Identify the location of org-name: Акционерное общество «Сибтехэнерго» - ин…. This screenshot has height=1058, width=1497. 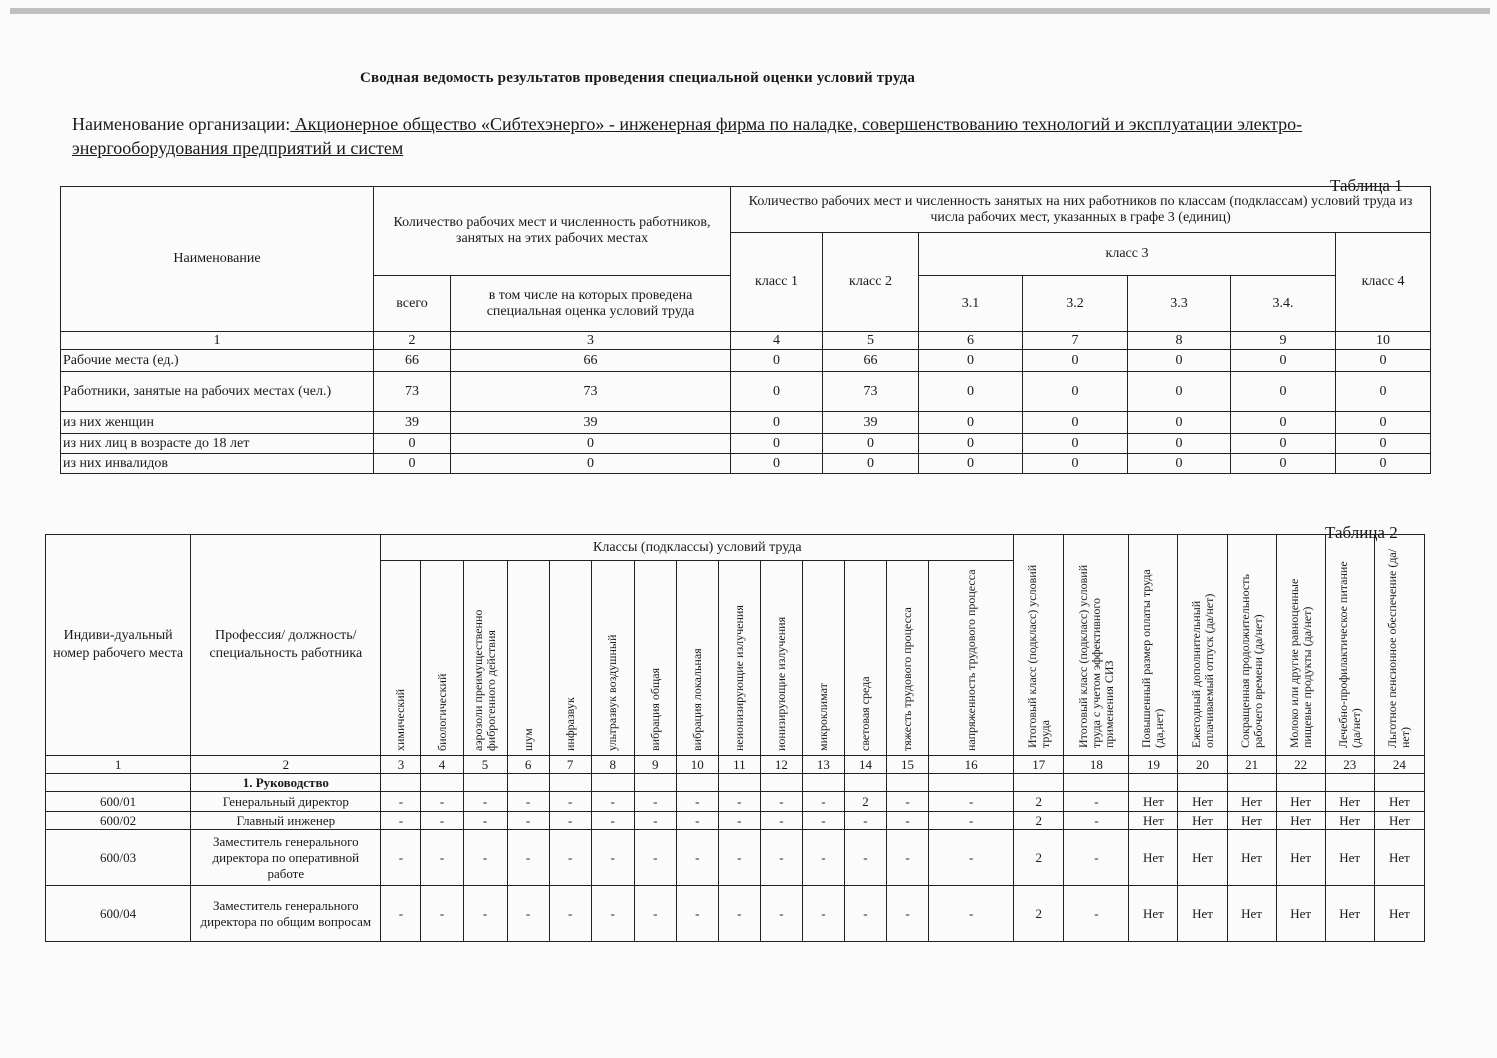
(687, 136).